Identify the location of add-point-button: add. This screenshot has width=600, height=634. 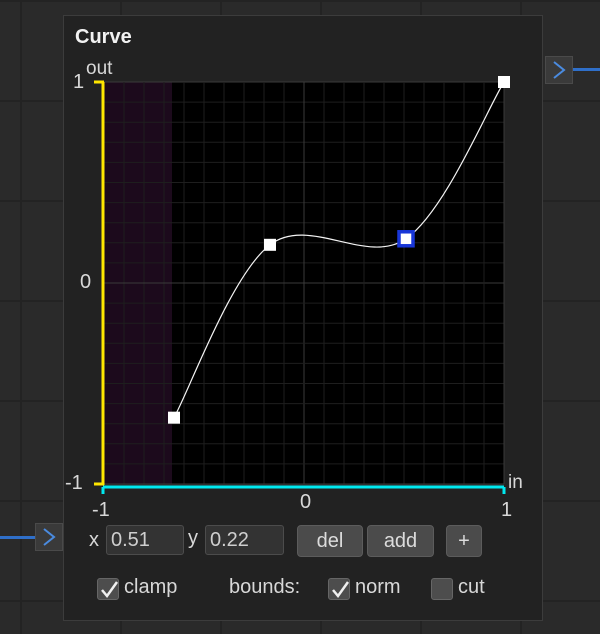
(400, 541).